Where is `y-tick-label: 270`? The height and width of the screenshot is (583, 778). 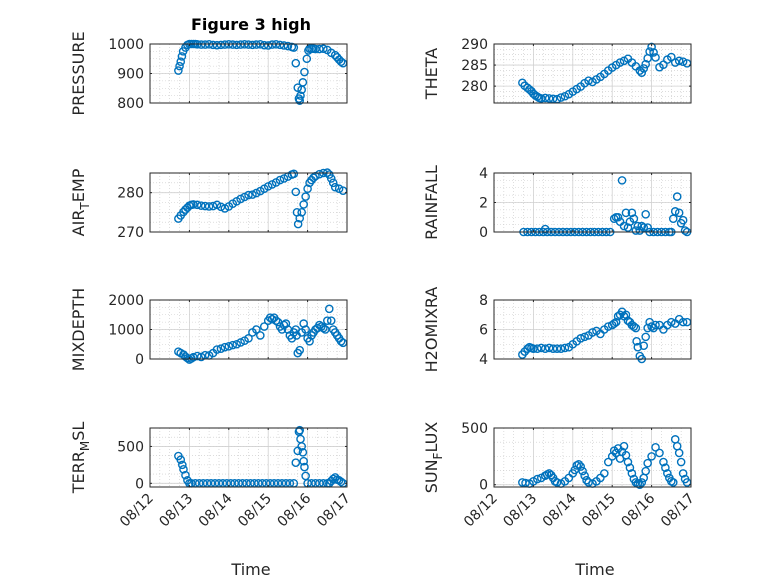 y-tick-label: 270 is located at coordinates (130, 233).